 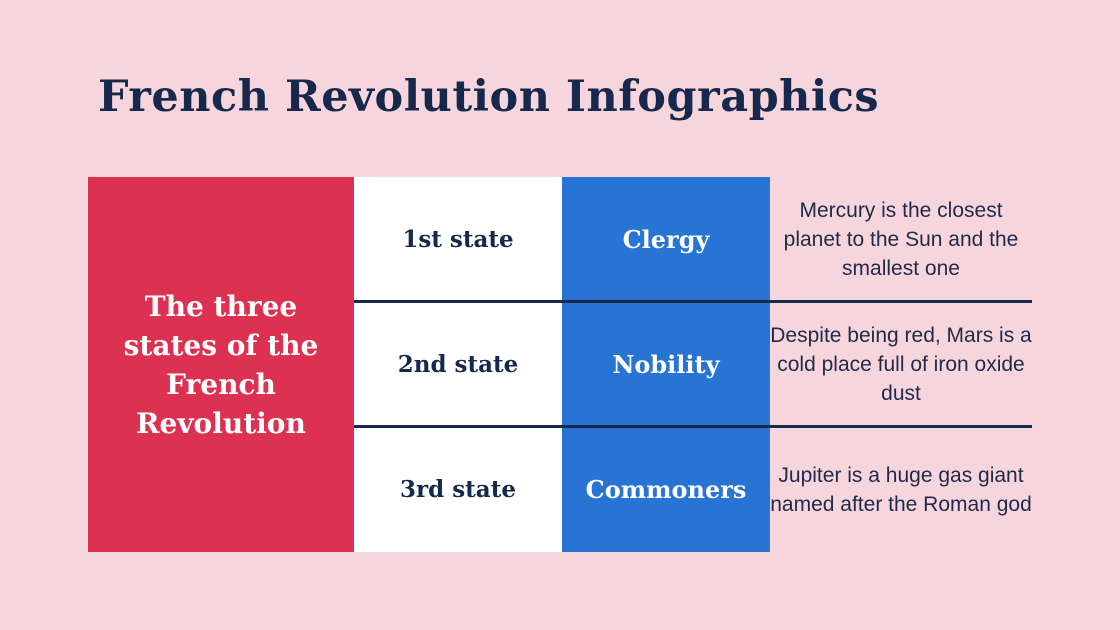 What do you see at coordinates (666, 239) in the screenshot?
I see `group-1: Clergy` at bounding box center [666, 239].